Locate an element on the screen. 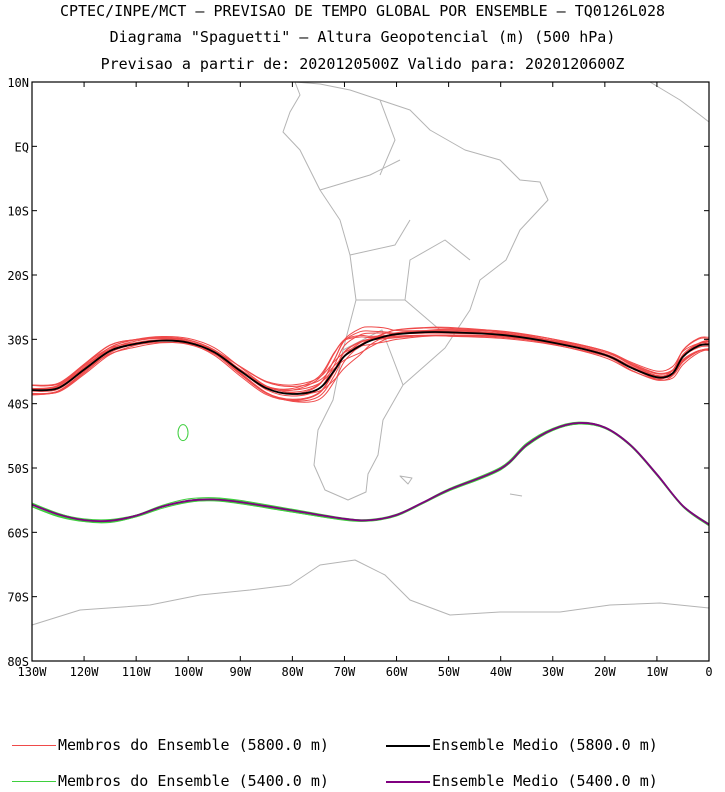 The image size is (725, 792). members-5400-group is located at coordinates (370, 474).